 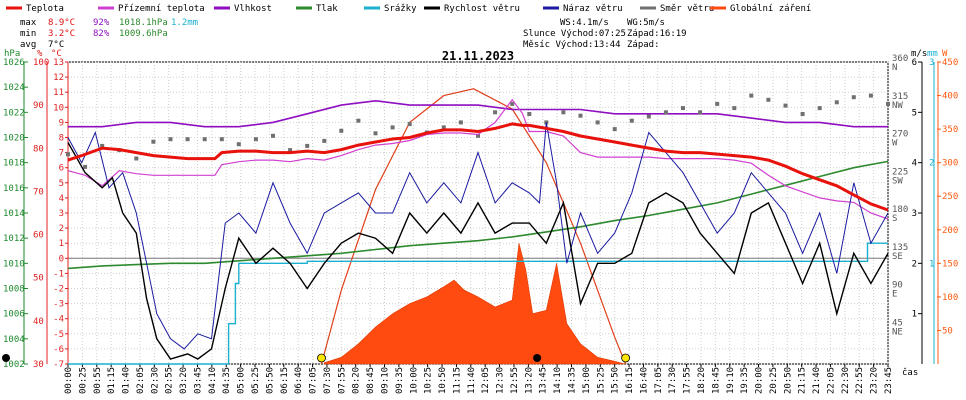 I want to click on tick-label-degc: 13, so click(x=58, y=63).